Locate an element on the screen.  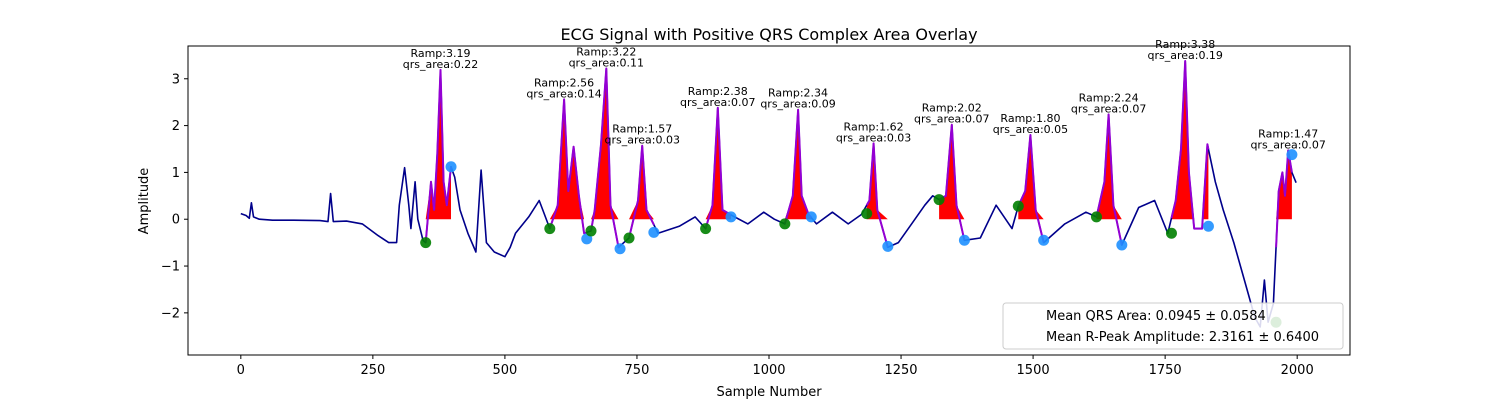
x-tick-label: 250 is located at coordinates (372, 370).